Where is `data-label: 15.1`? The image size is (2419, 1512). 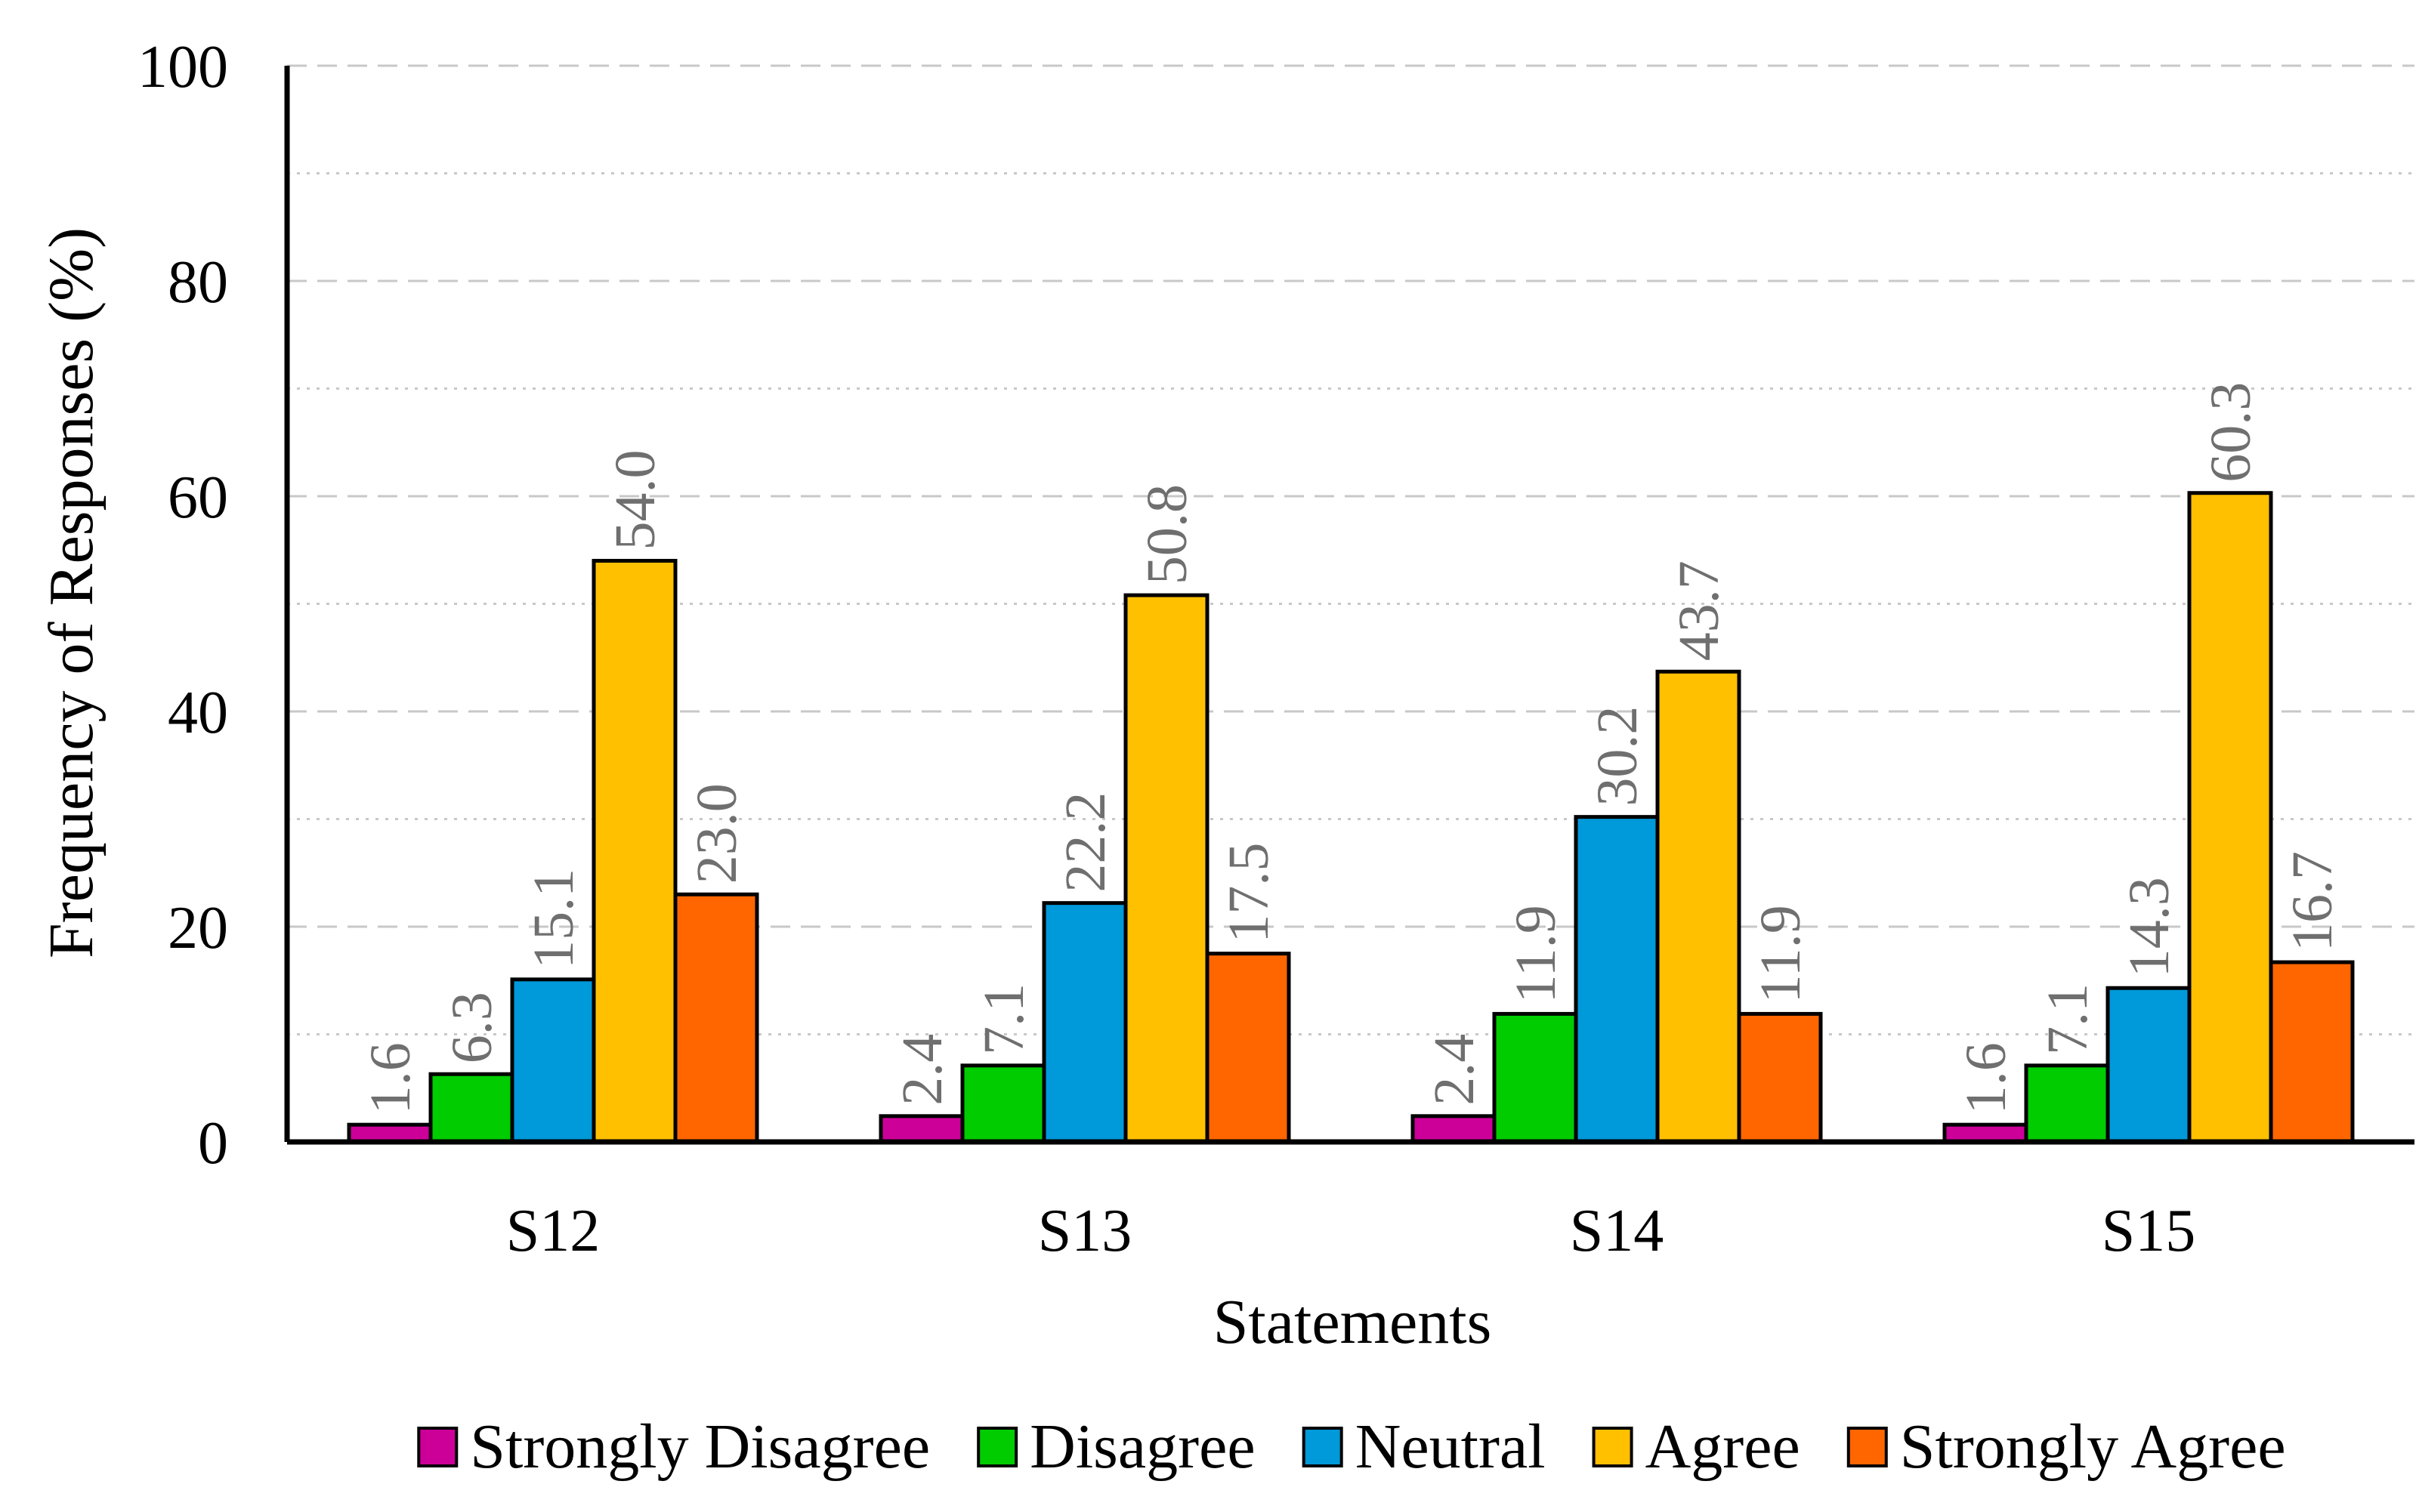 data-label: 15.1 is located at coordinates (553, 919).